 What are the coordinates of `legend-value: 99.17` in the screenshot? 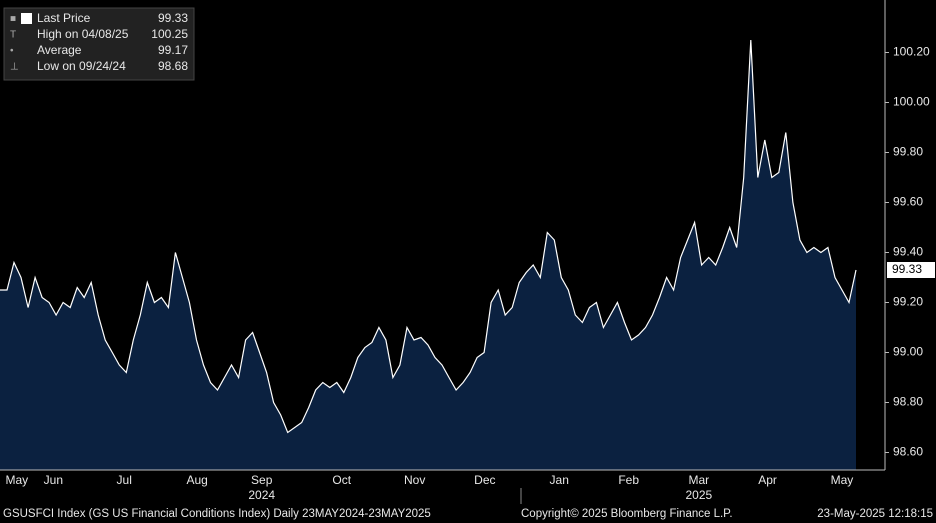 It's located at (173, 50).